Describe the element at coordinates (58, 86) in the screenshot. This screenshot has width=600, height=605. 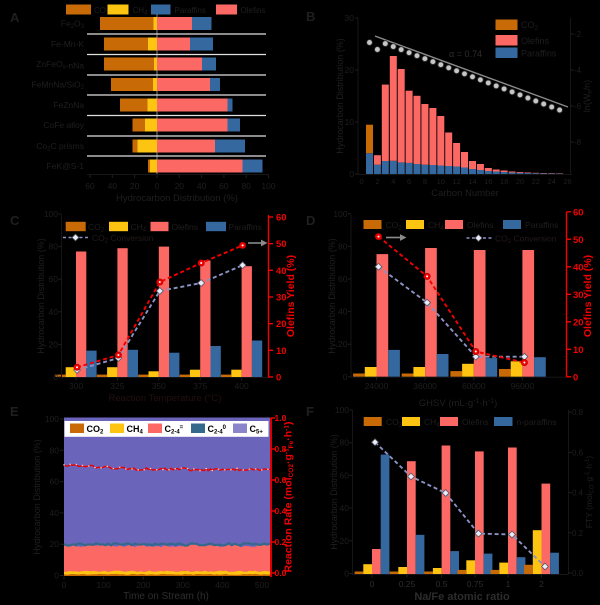
I see `svg-text: FeMnNa/SiO2` at that location.